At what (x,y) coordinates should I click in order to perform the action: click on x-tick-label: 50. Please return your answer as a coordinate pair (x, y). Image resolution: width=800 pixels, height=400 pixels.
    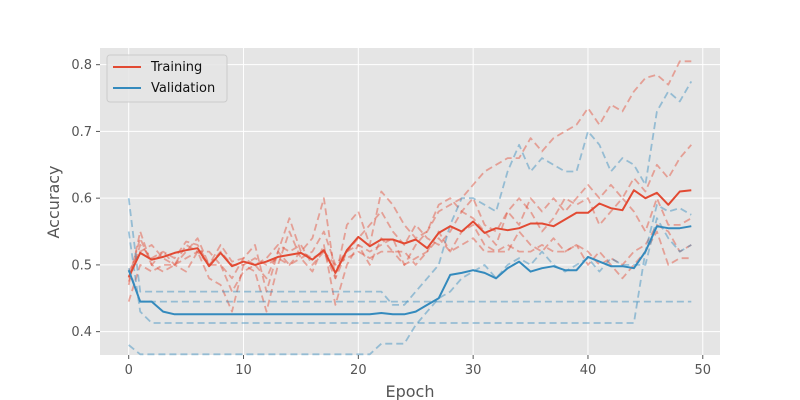
    Looking at the image, I should click on (703, 370).